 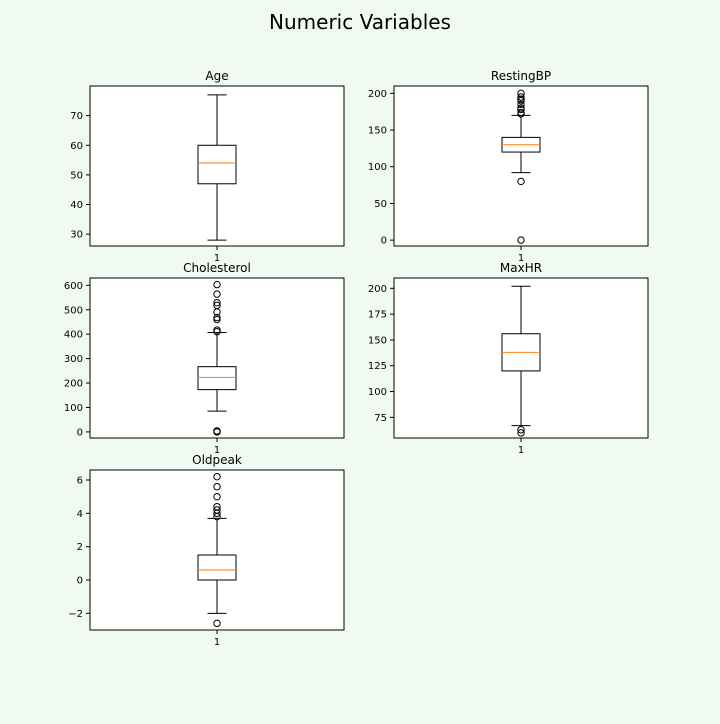 I want to click on y-tick-label: 600, so click(x=73, y=286).